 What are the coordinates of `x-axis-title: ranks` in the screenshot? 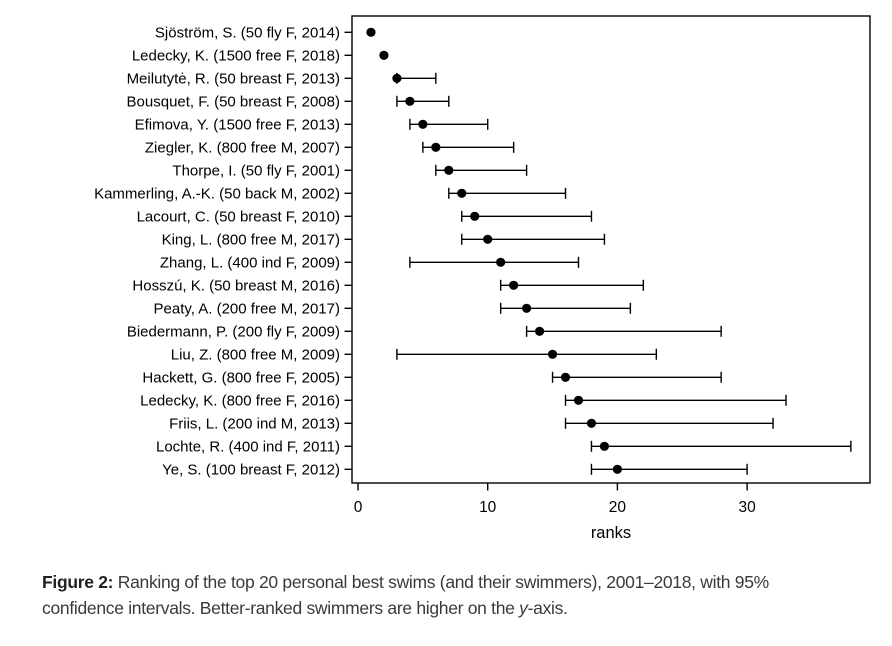 It's located at (611, 533).